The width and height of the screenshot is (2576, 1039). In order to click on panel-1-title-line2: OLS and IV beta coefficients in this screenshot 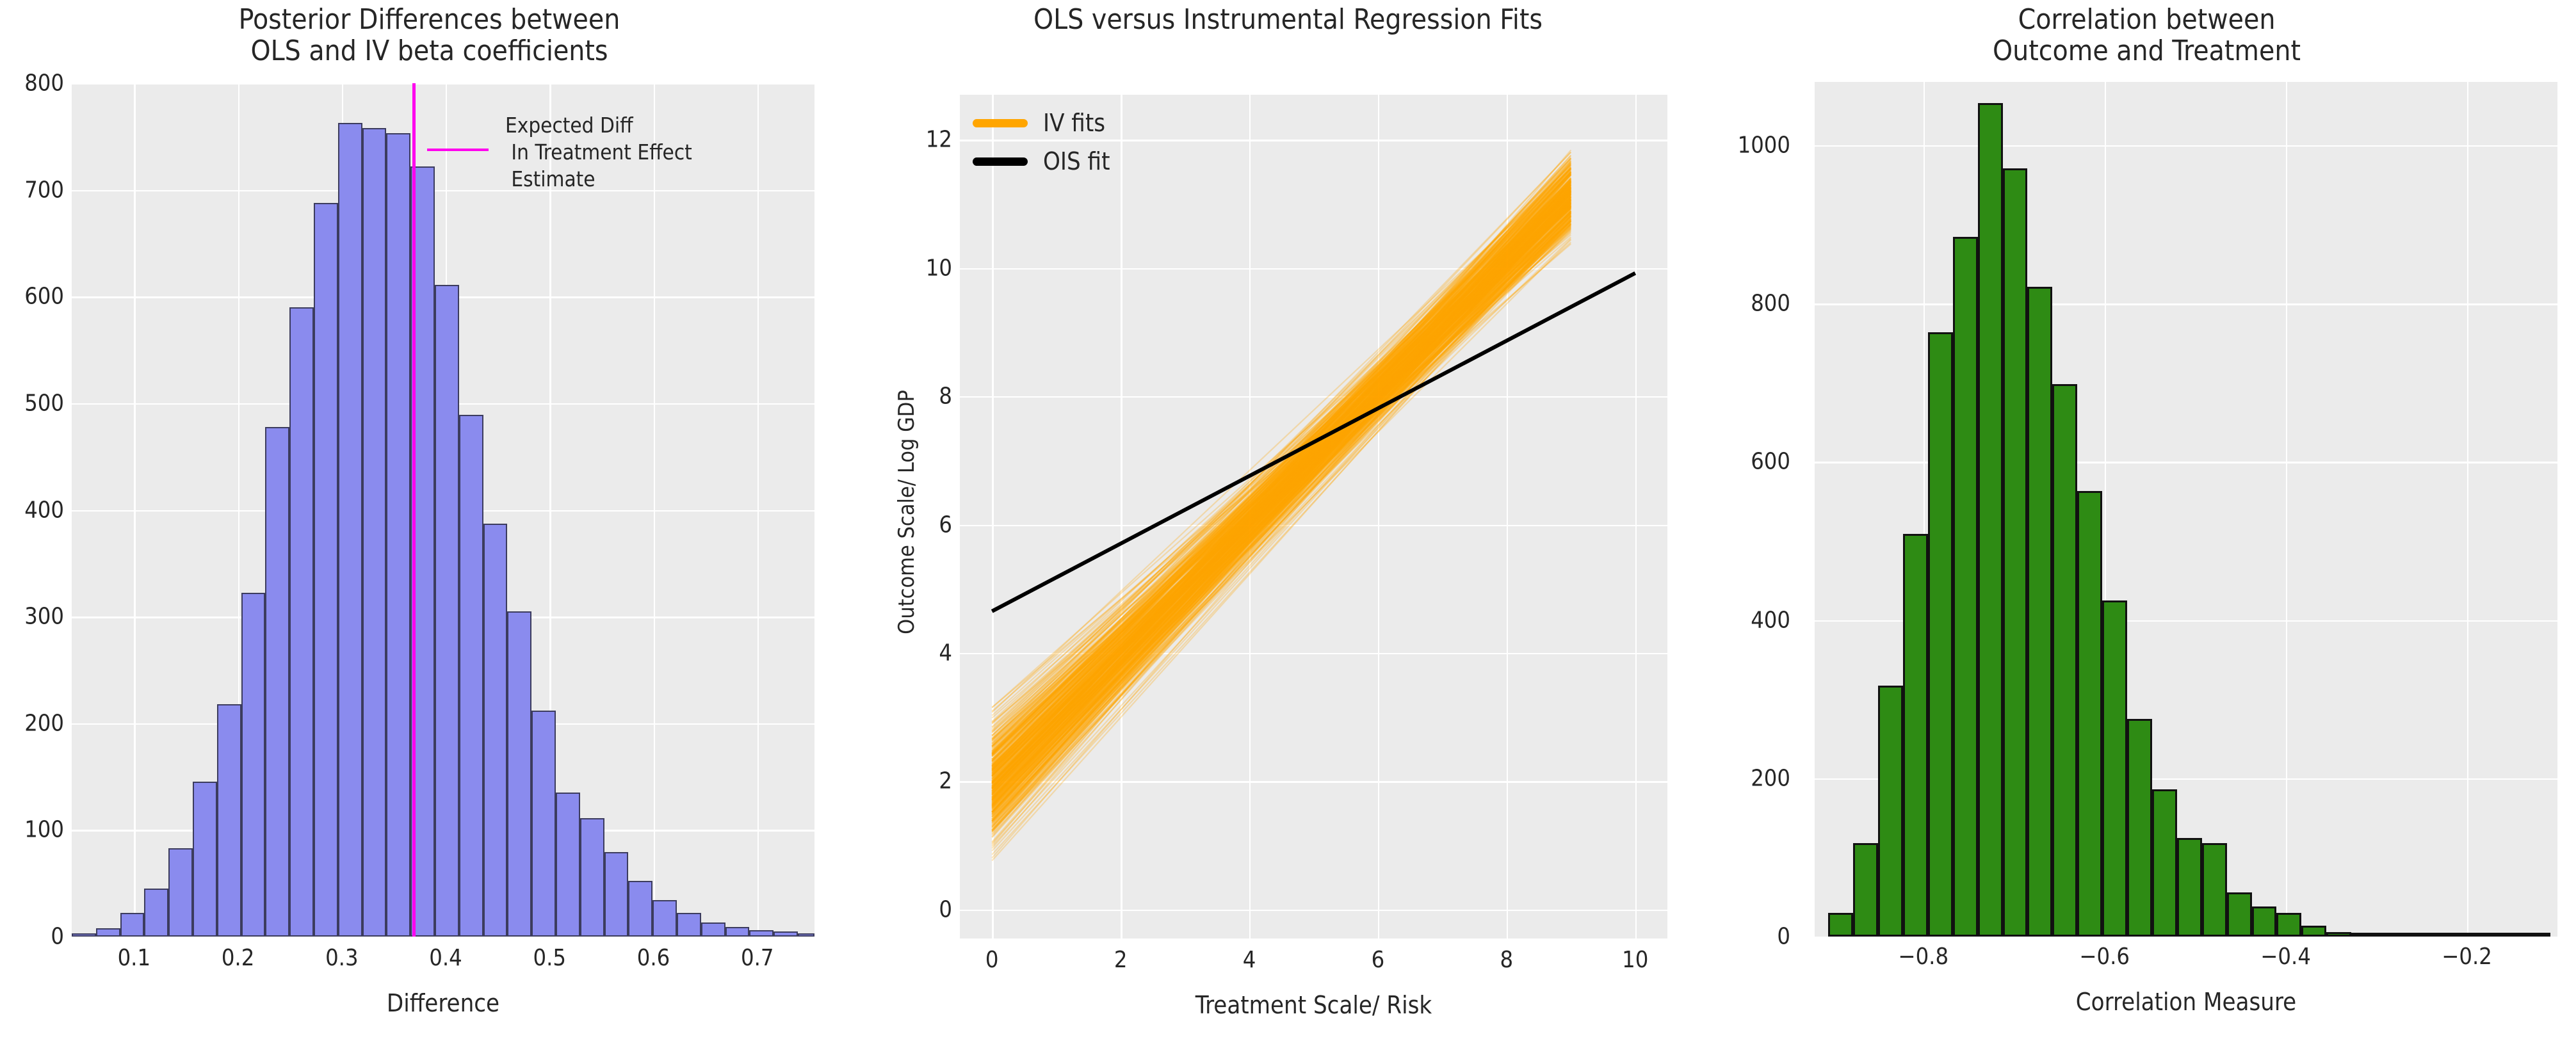, I will do `click(429, 51)`.